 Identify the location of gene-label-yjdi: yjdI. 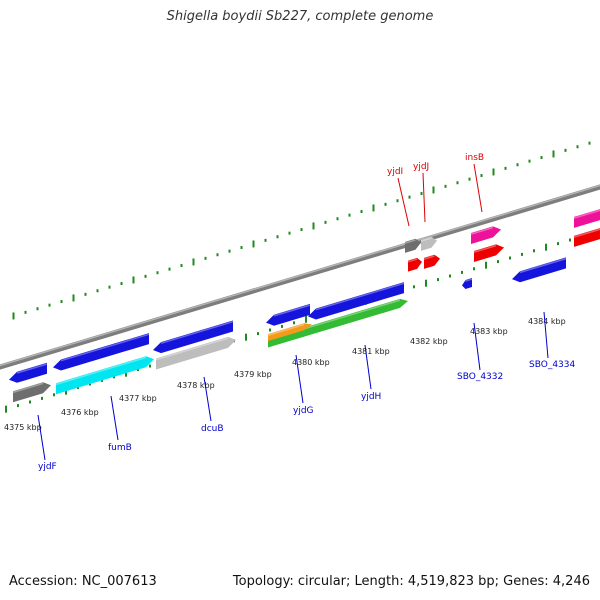
(395, 172).